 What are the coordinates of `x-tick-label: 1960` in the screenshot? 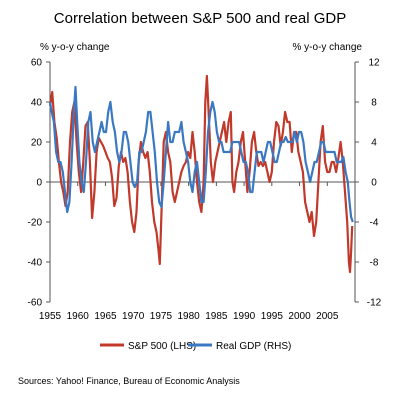 It's located at (78, 316).